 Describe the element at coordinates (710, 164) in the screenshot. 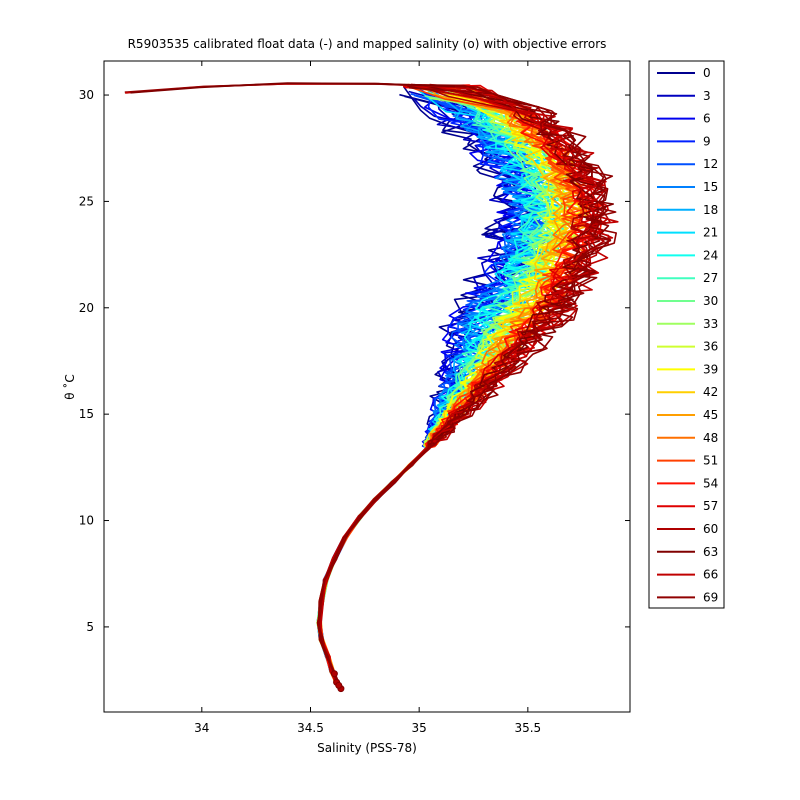

I see `legend-label-12: 12` at that location.